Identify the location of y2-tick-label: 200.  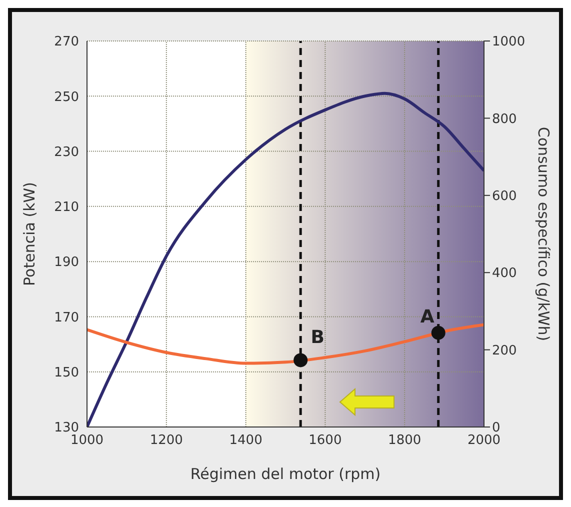
(504, 350).